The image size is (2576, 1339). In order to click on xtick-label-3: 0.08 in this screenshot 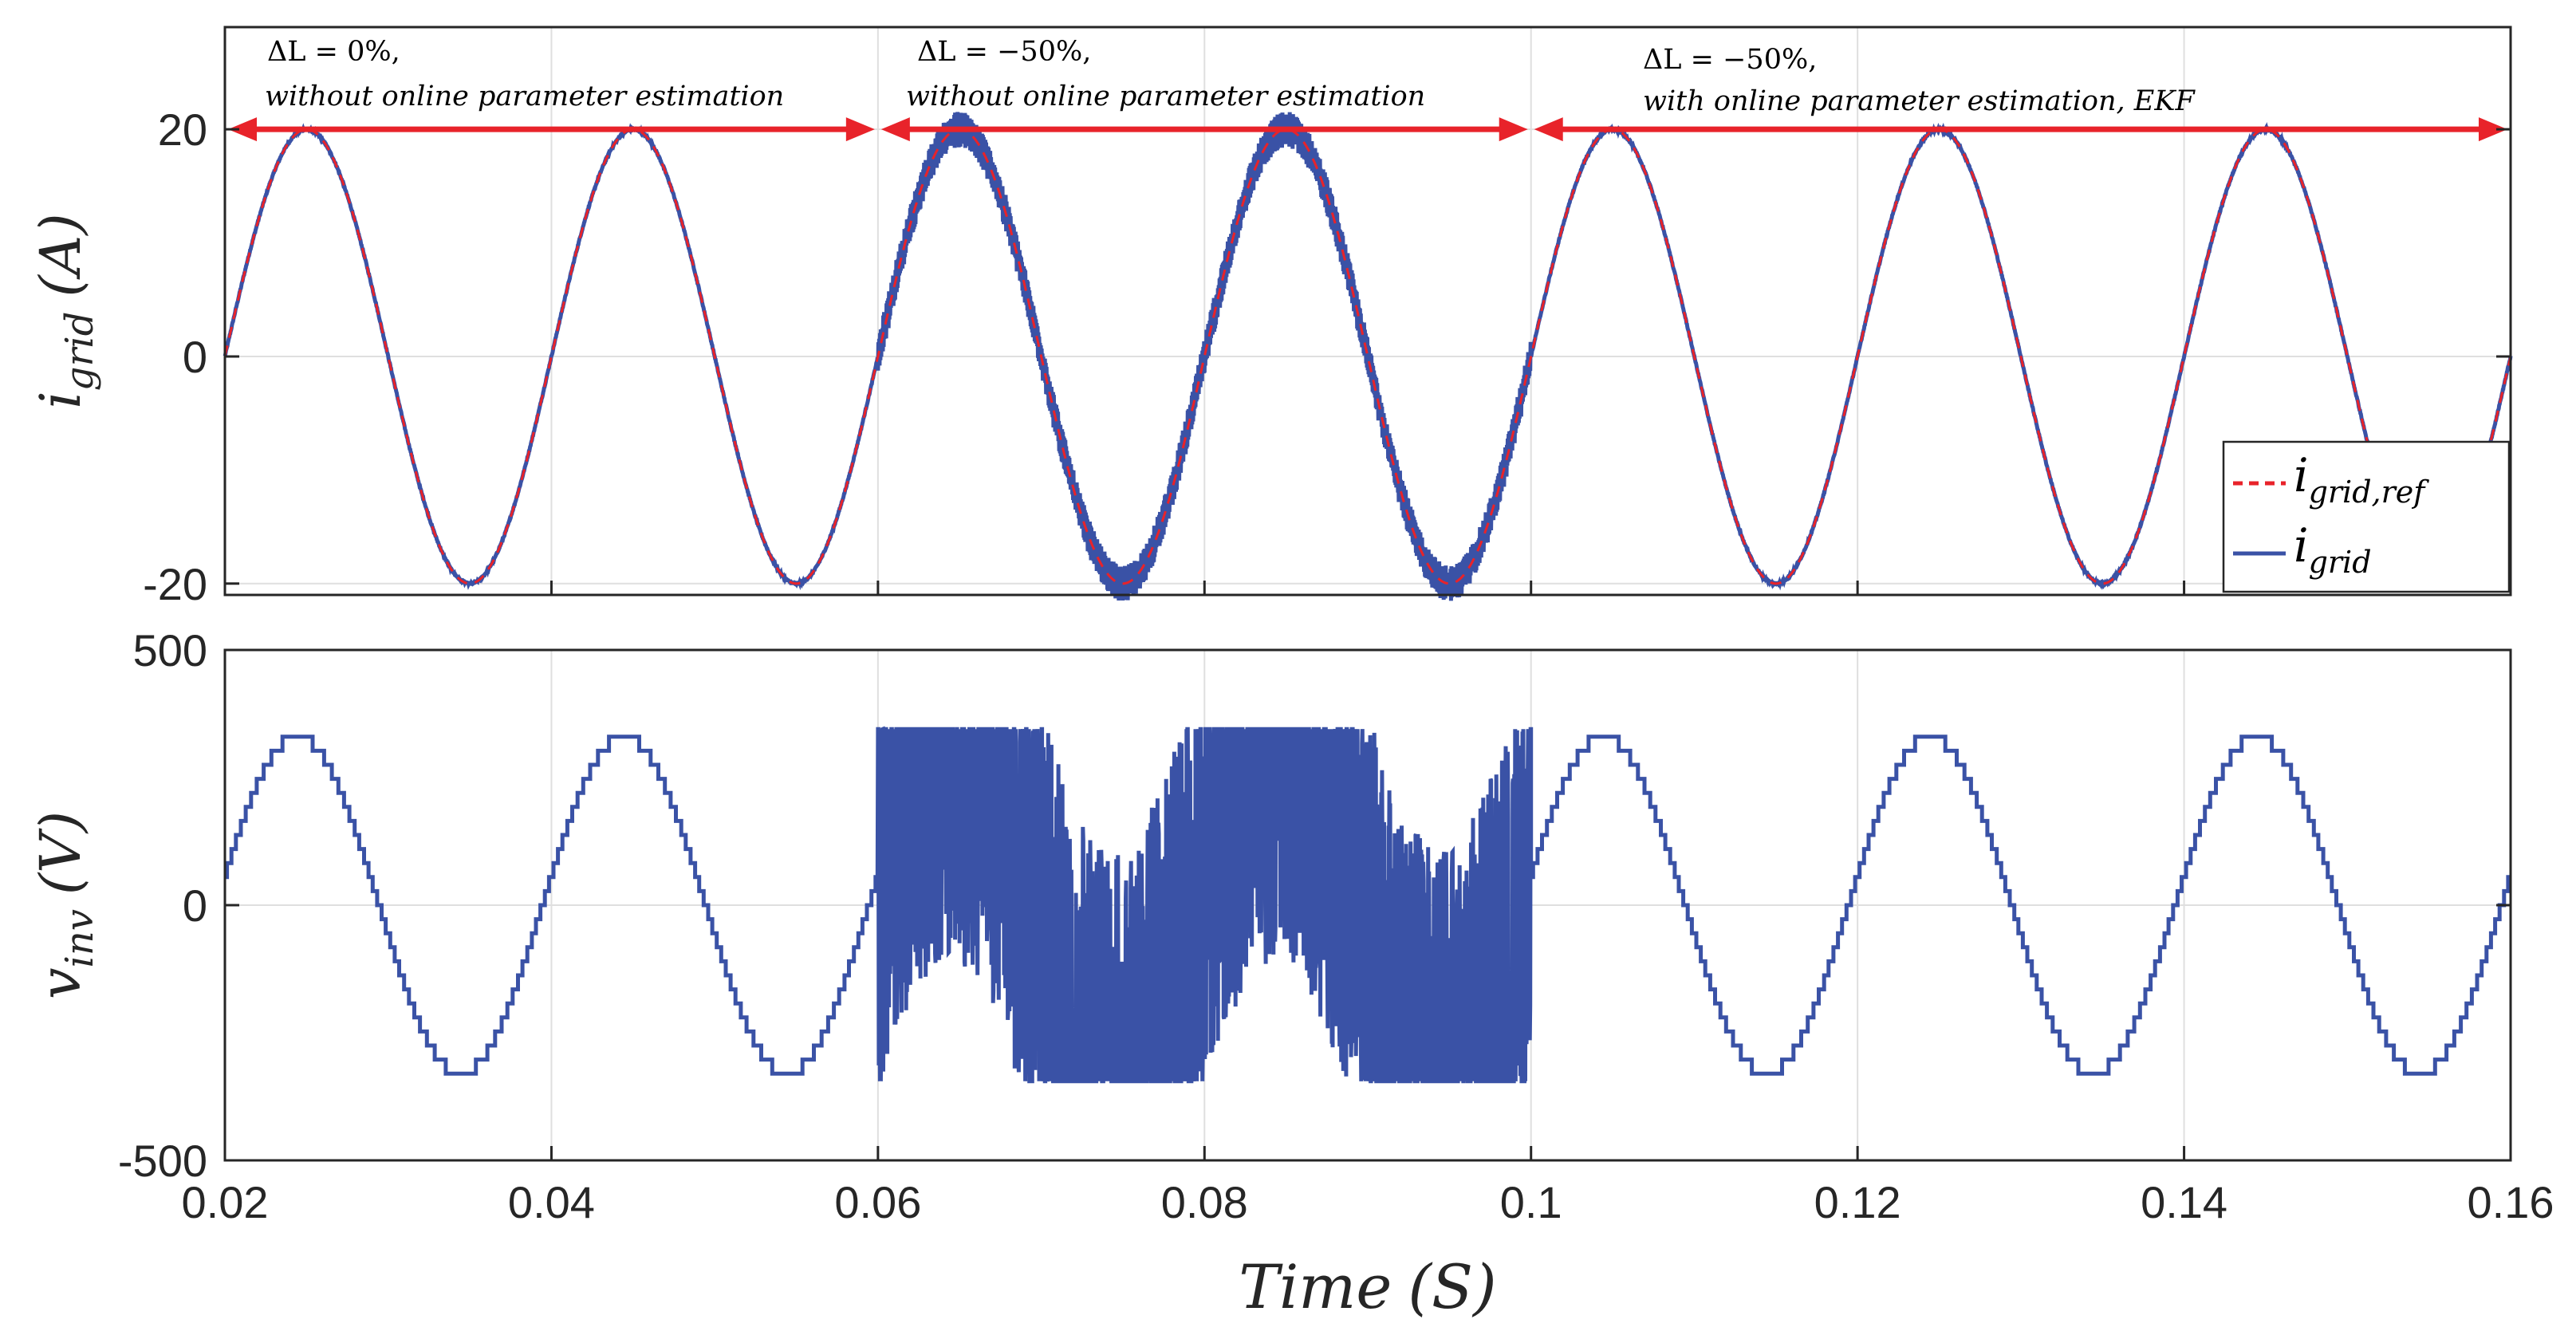, I will do `click(1204, 1202)`.